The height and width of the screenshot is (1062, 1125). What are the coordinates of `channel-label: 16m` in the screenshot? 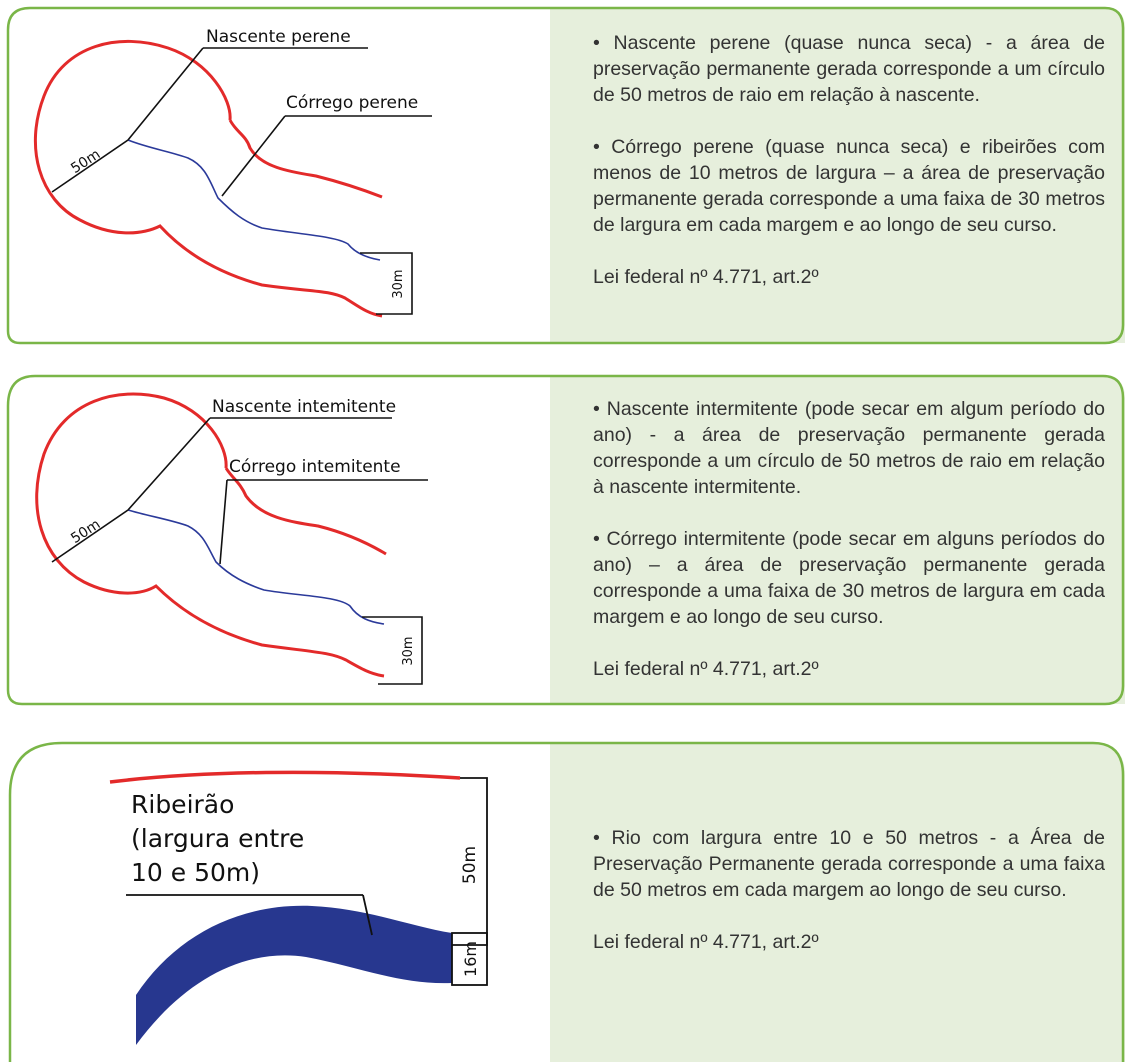 It's located at (470, 959).